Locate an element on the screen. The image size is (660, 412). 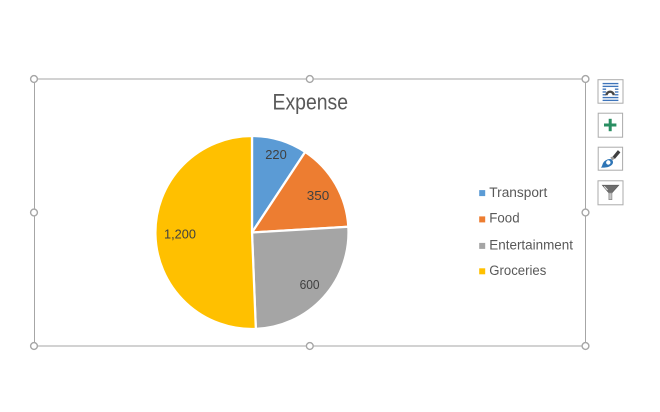
svg-text: 350 is located at coordinates (318, 196).